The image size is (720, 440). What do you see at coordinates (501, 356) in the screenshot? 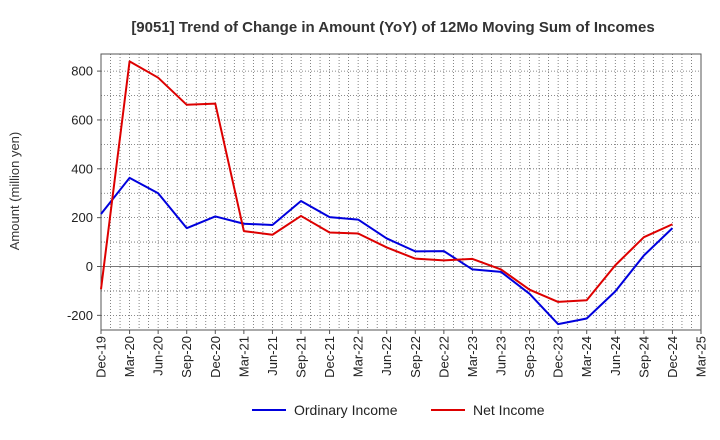
I see `x-tick-label: Jun-23` at bounding box center [501, 356].